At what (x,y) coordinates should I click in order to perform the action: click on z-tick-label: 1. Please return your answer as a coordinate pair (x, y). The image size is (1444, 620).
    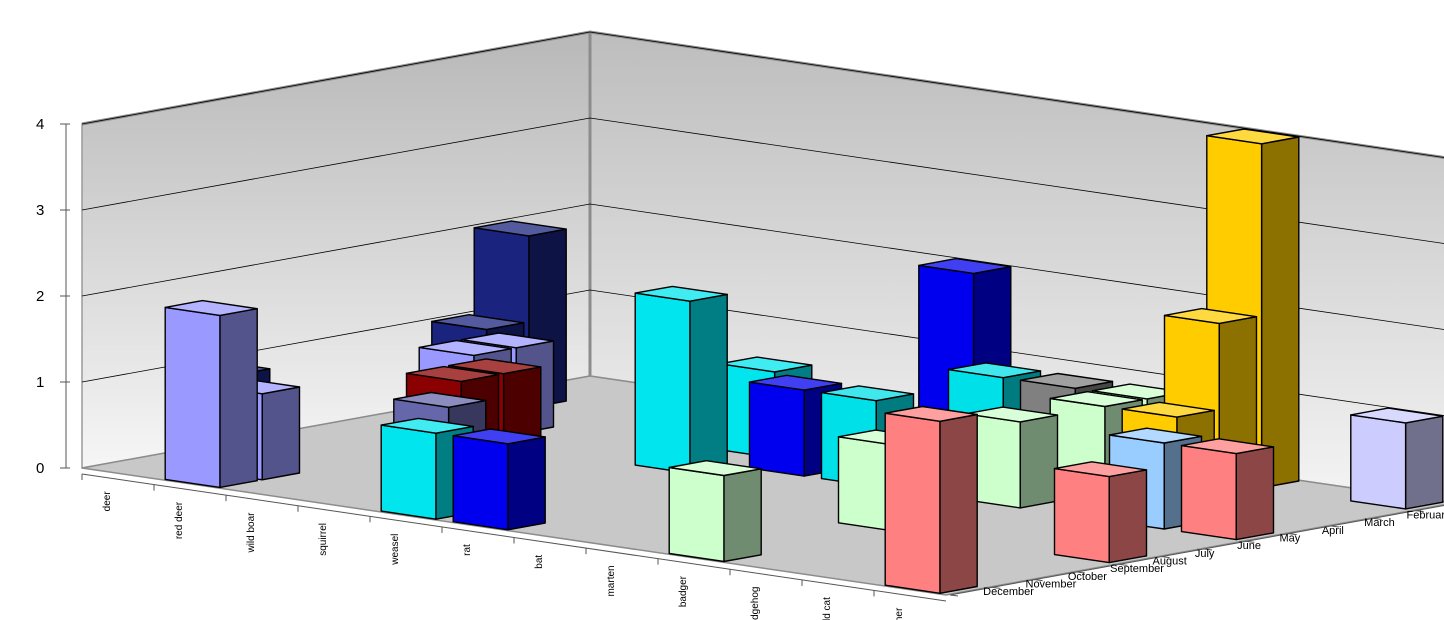
    Looking at the image, I should click on (40, 382).